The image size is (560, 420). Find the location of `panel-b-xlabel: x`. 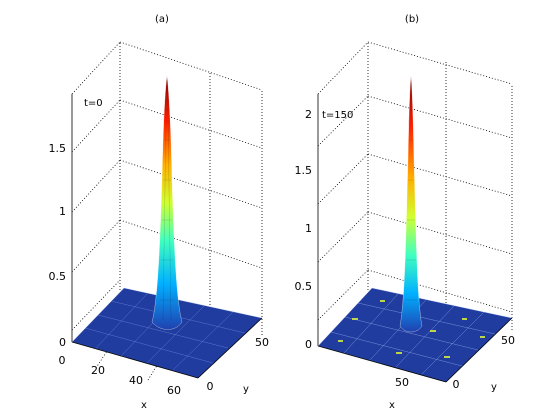

panel-b-xlabel: x is located at coordinates (392, 405).